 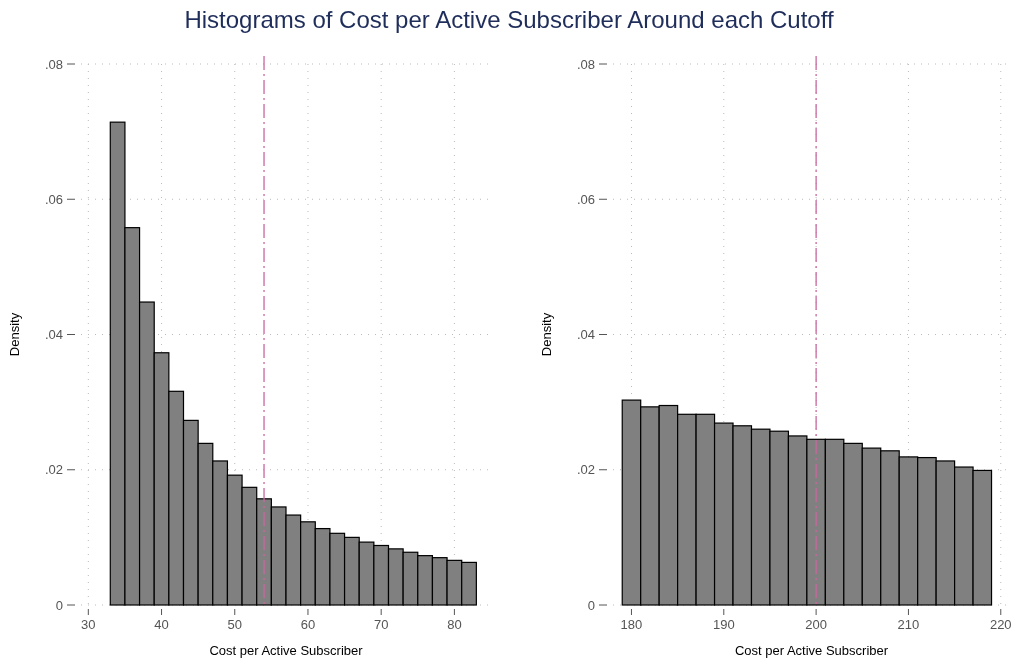 I want to click on x-tick-label: 30, so click(x=88, y=624).